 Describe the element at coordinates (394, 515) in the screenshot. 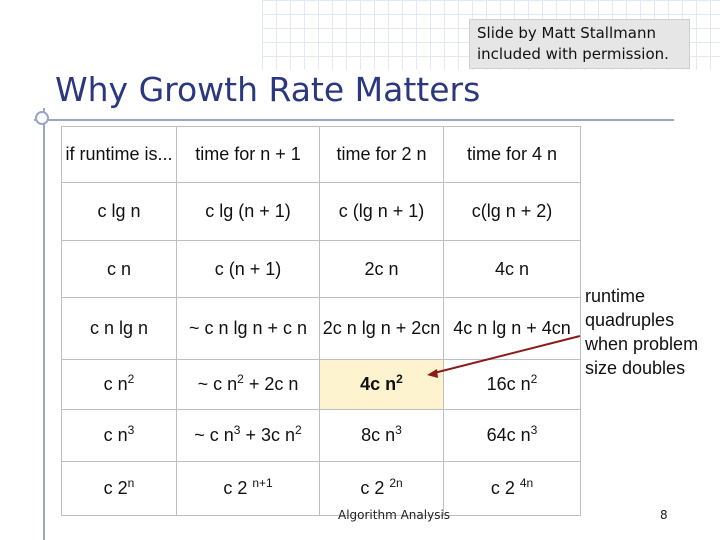

I see `footer-text: Algorithm Analysis` at that location.